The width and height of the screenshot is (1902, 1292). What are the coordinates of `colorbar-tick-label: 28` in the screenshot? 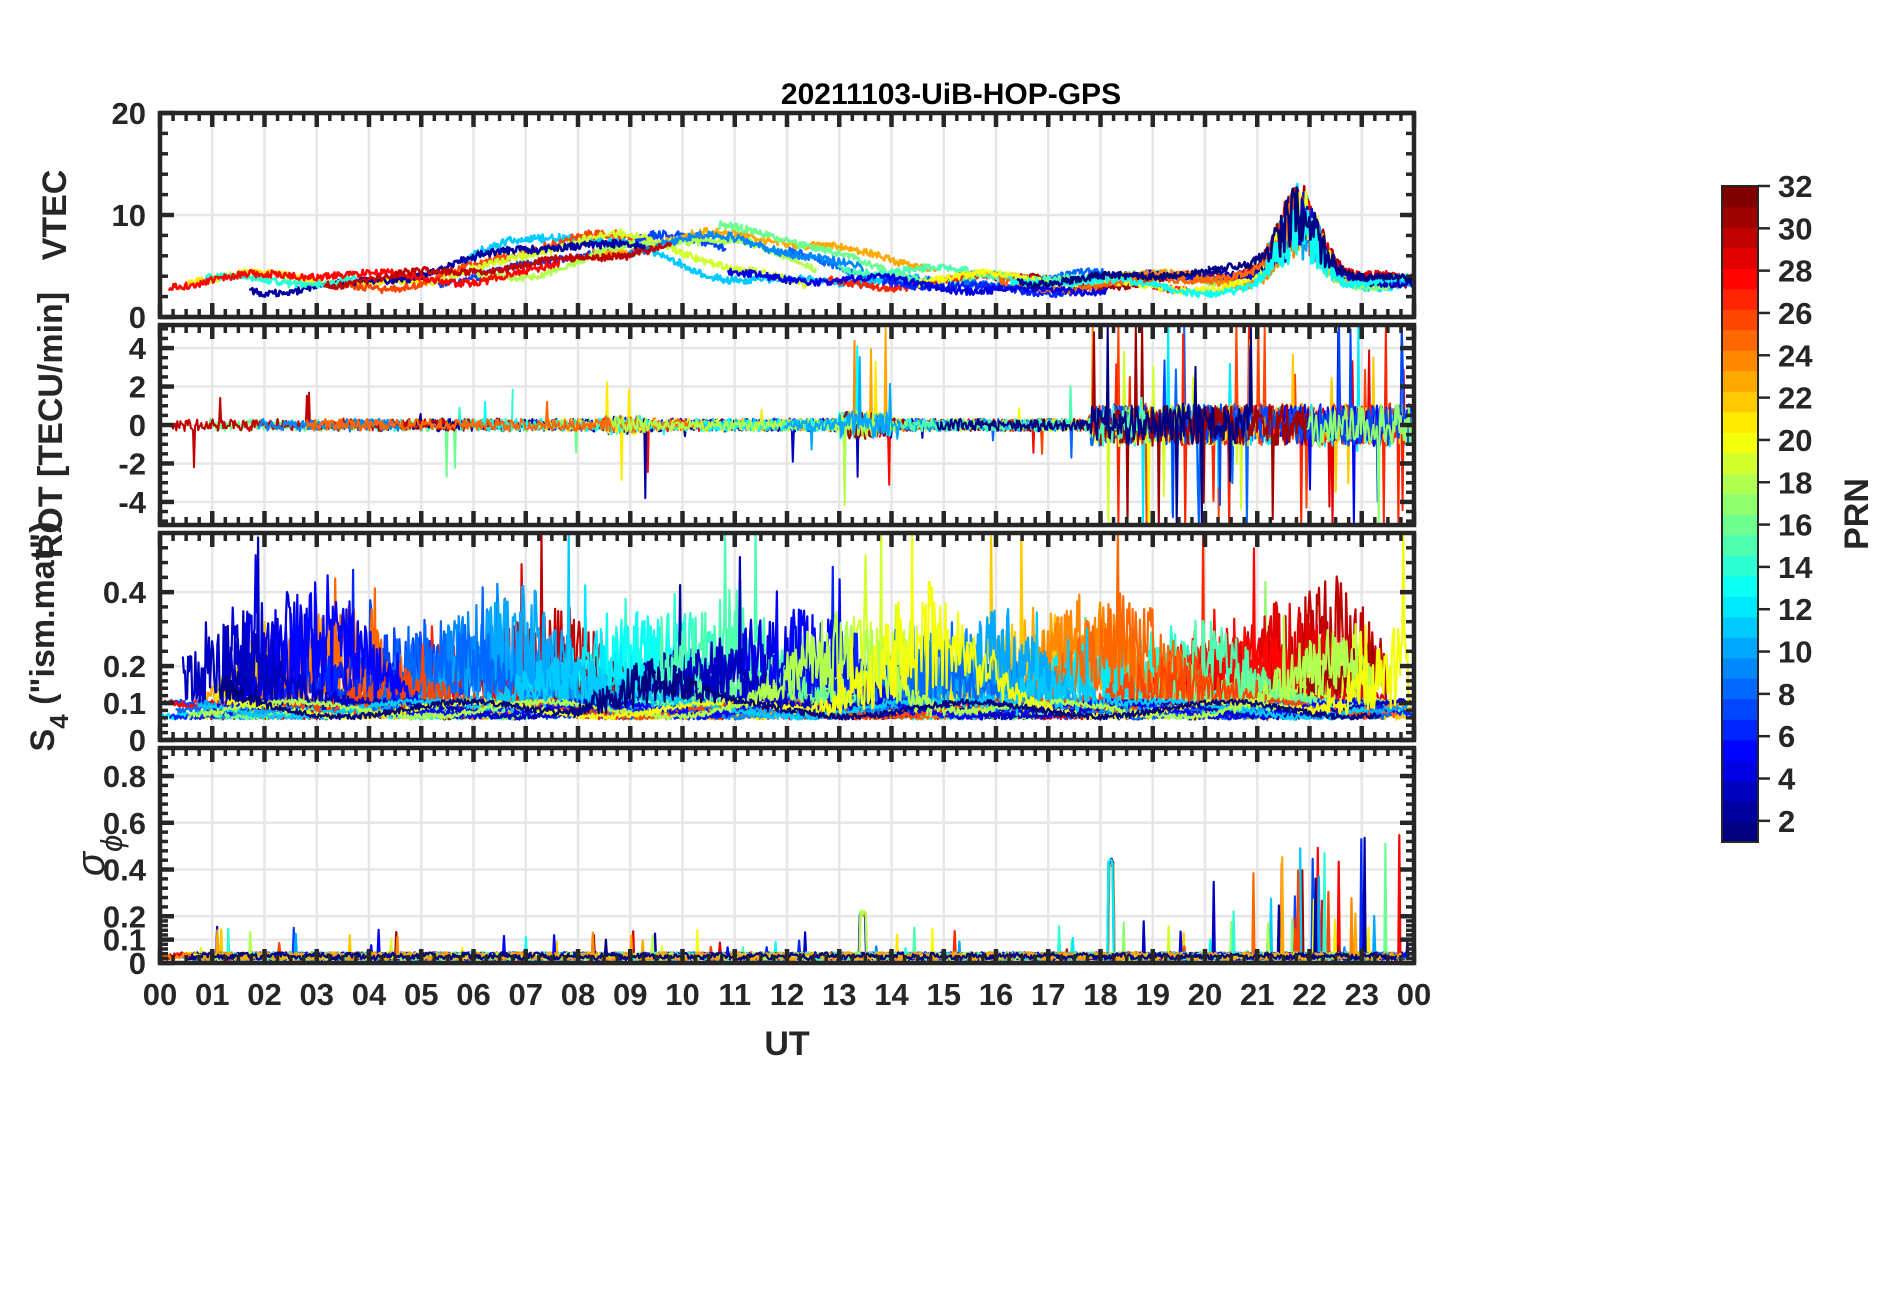 It's located at (1795, 271).